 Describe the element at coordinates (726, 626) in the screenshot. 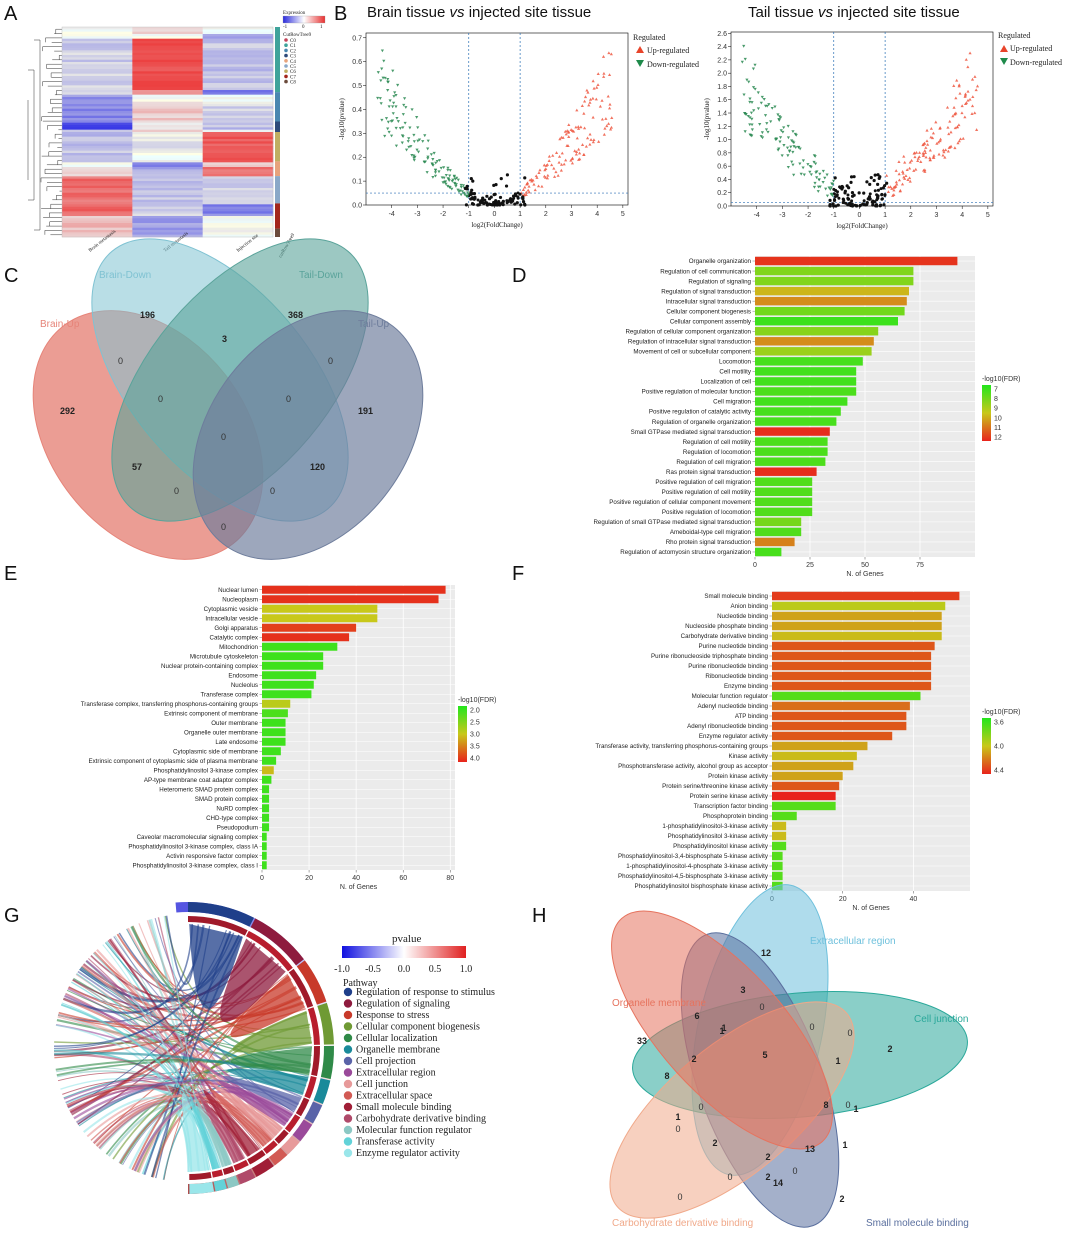

I see `bar-category-label: Nucleoside phosphate binding` at that location.